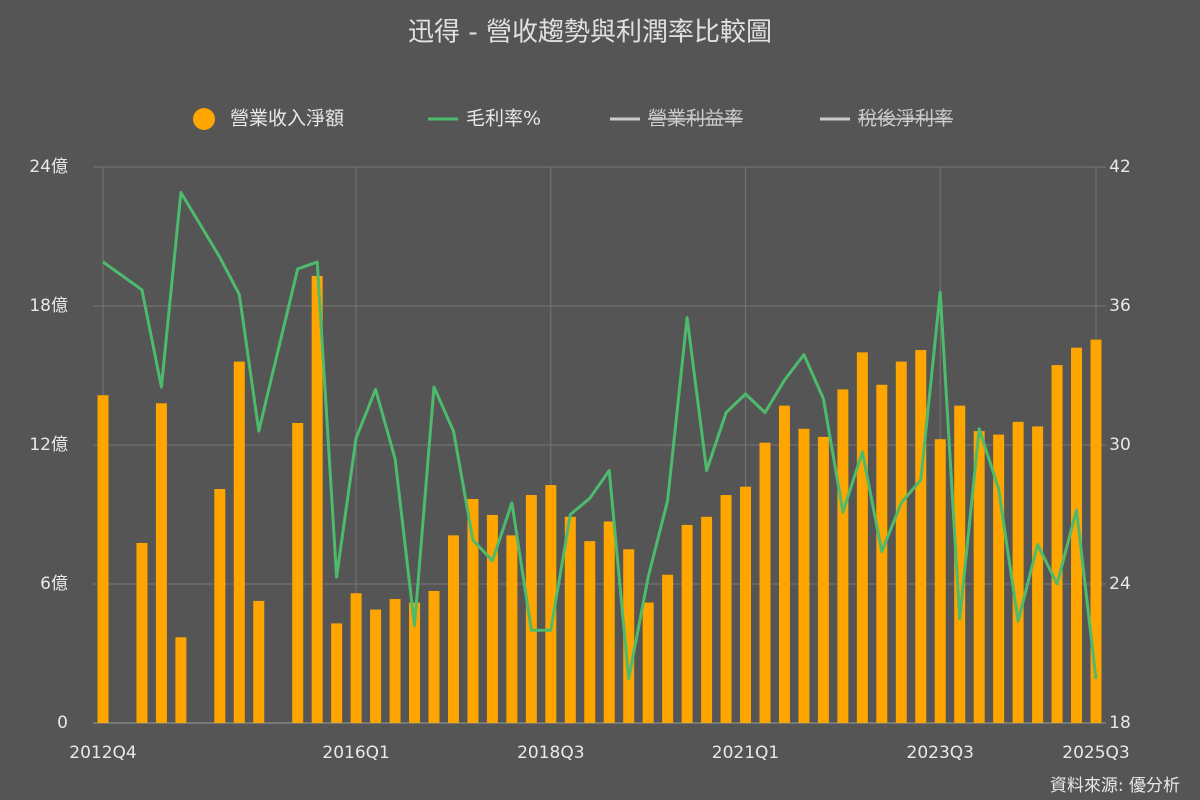  What do you see at coordinates (940, 753) in the screenshot?
I see `x-tick-label: 2023Q3` at bounding box center [940, 753].